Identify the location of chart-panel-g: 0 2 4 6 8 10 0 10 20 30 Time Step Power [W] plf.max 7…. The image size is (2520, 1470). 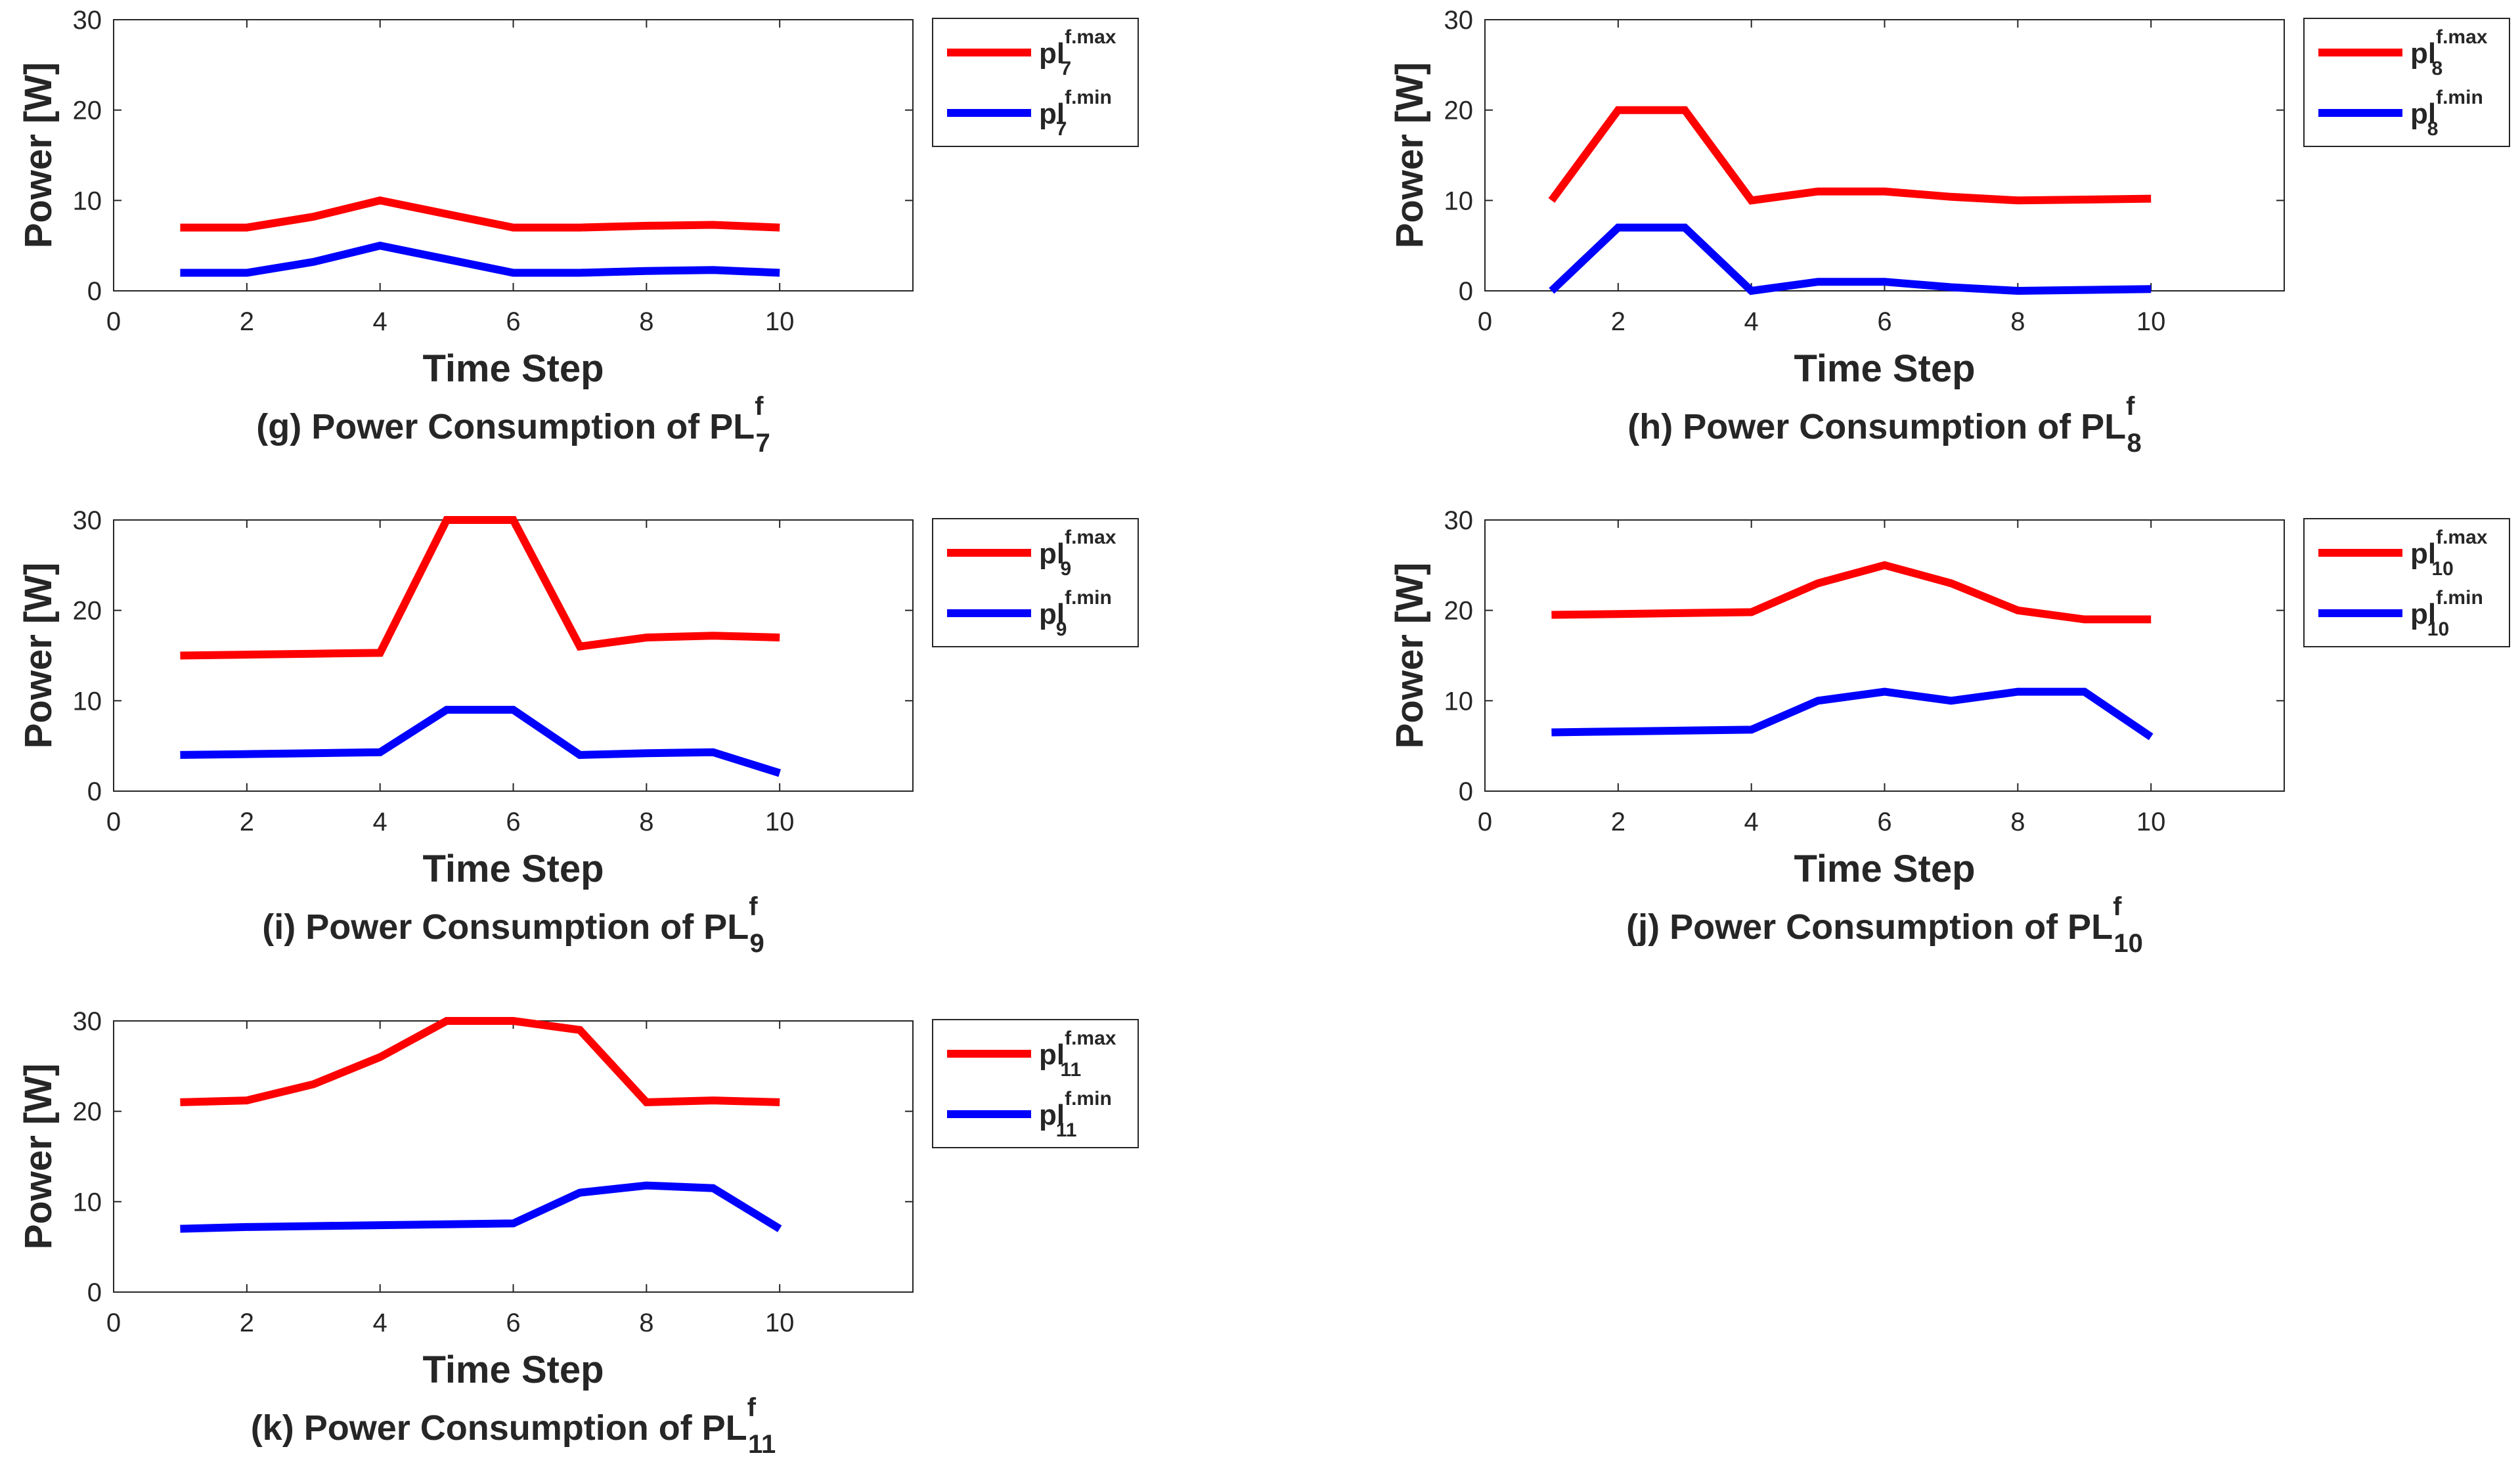
(578, 232).